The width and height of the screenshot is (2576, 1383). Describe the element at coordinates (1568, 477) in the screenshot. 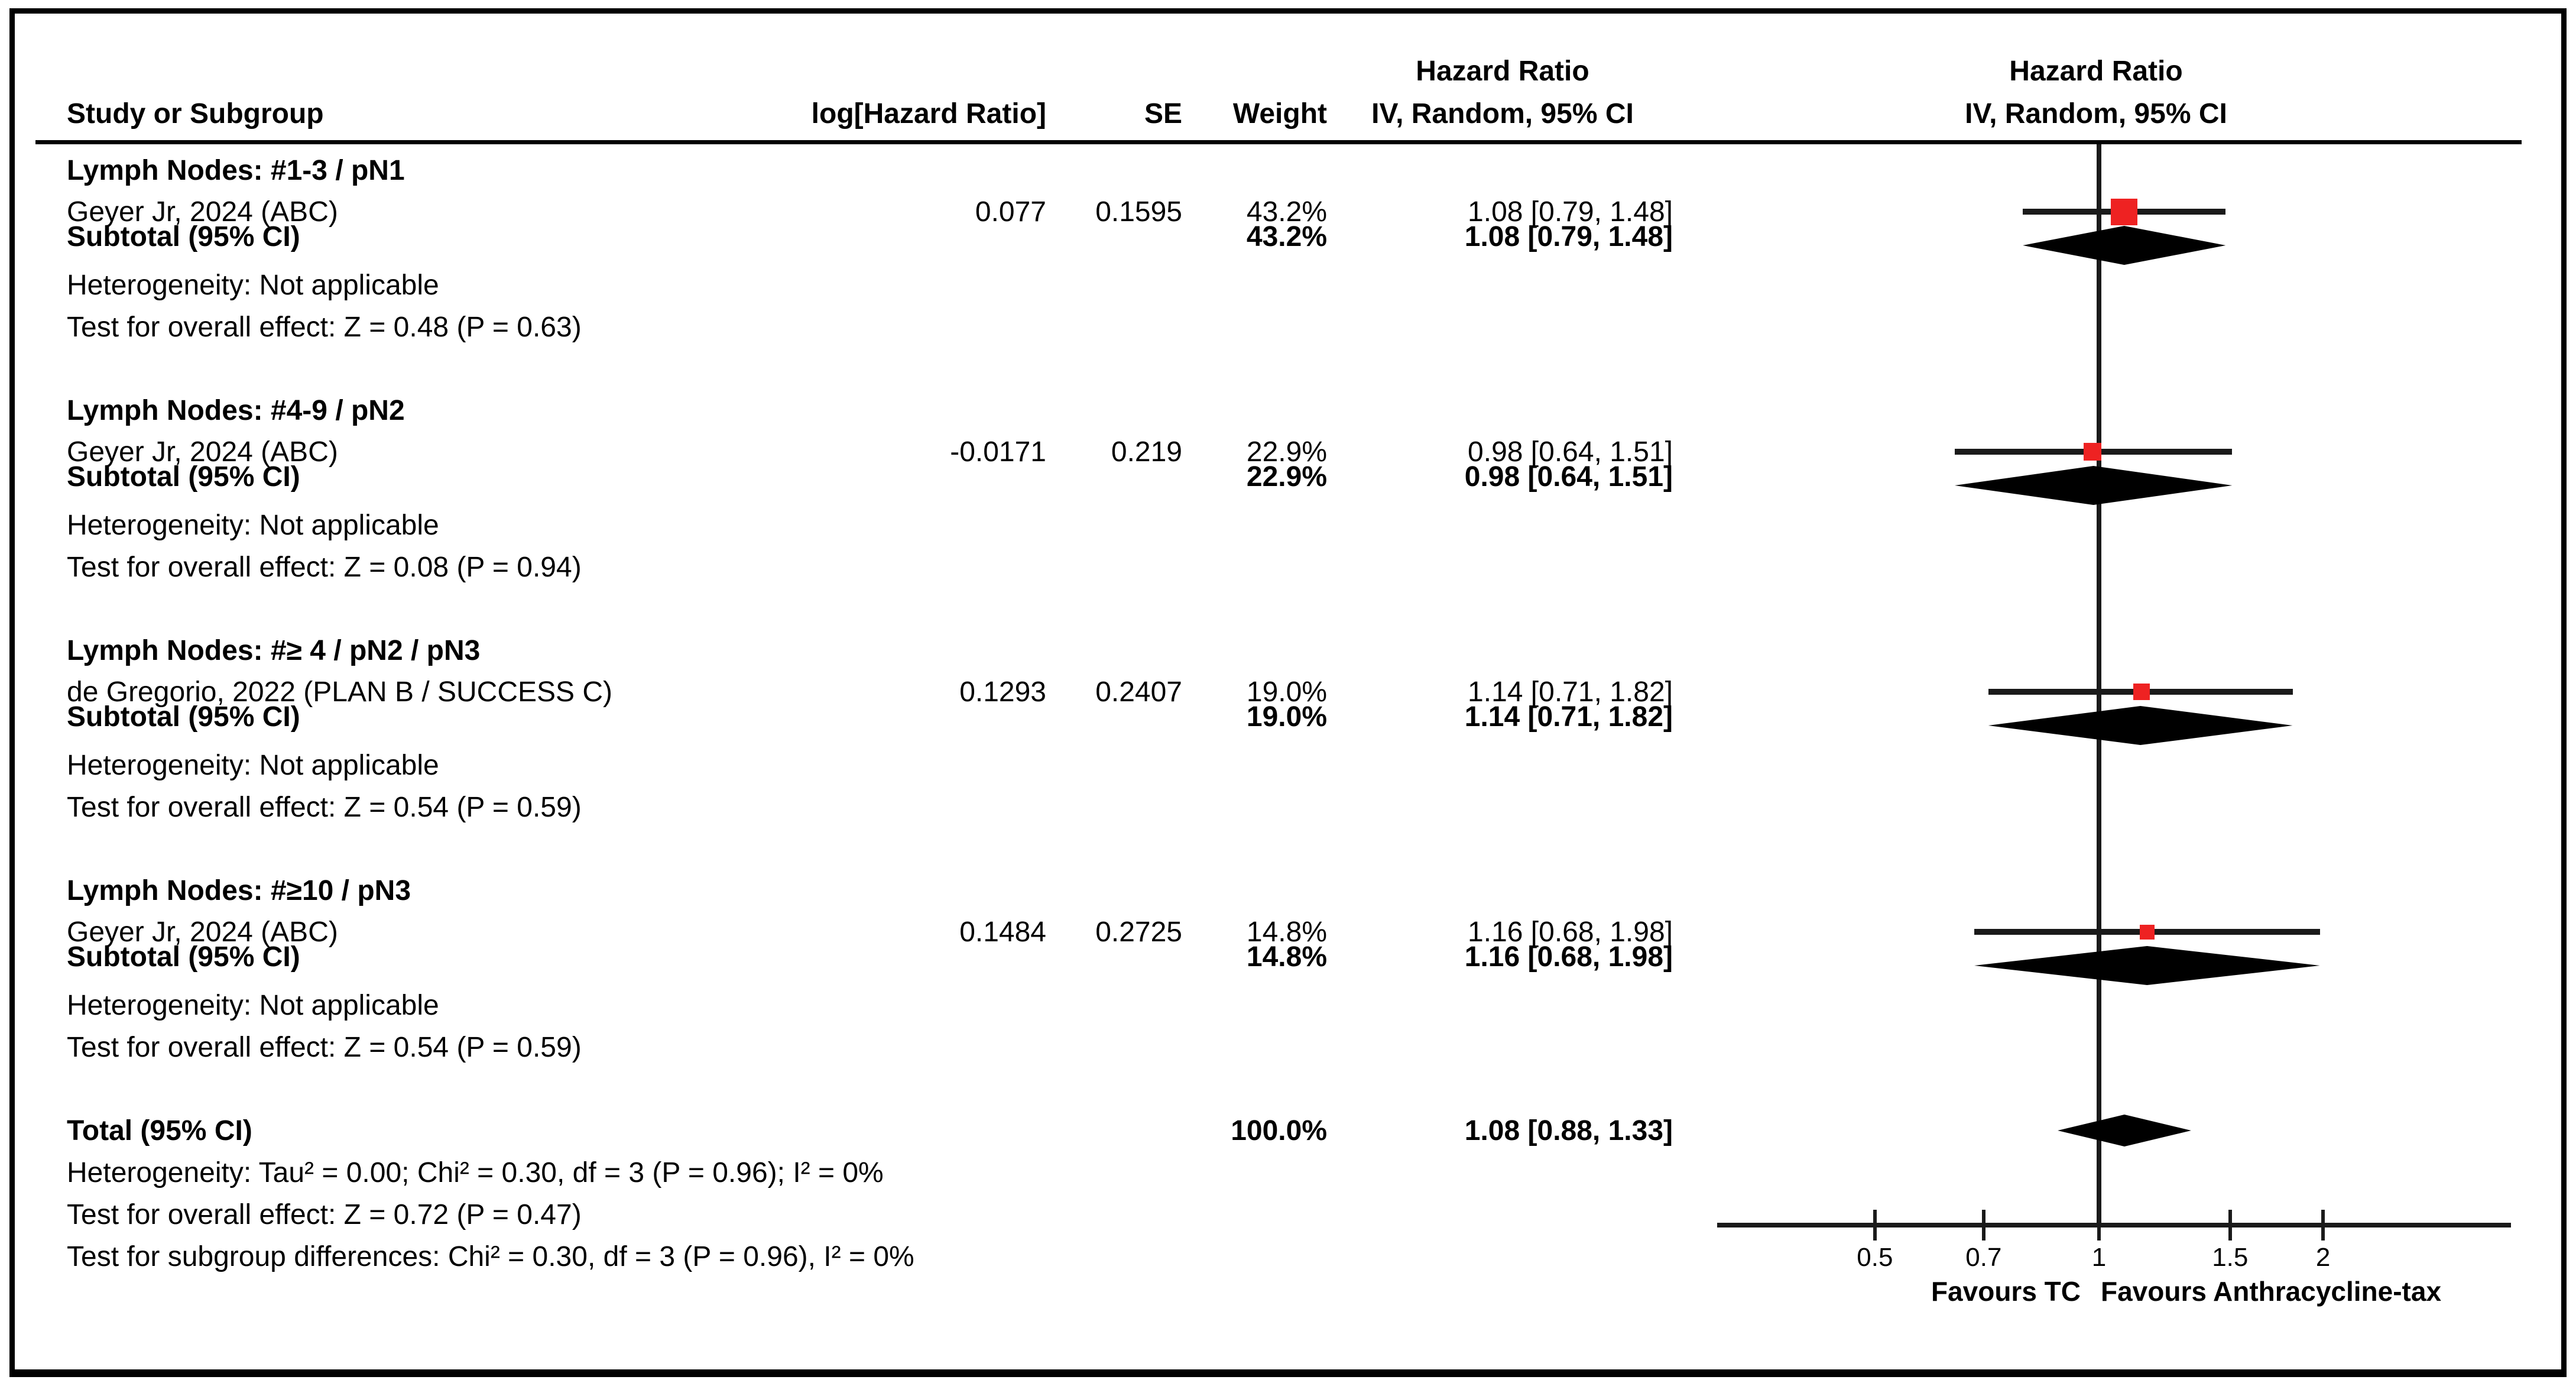

I see `subtotal-ci: 0.98 [0.64, 1.51]` at that location.